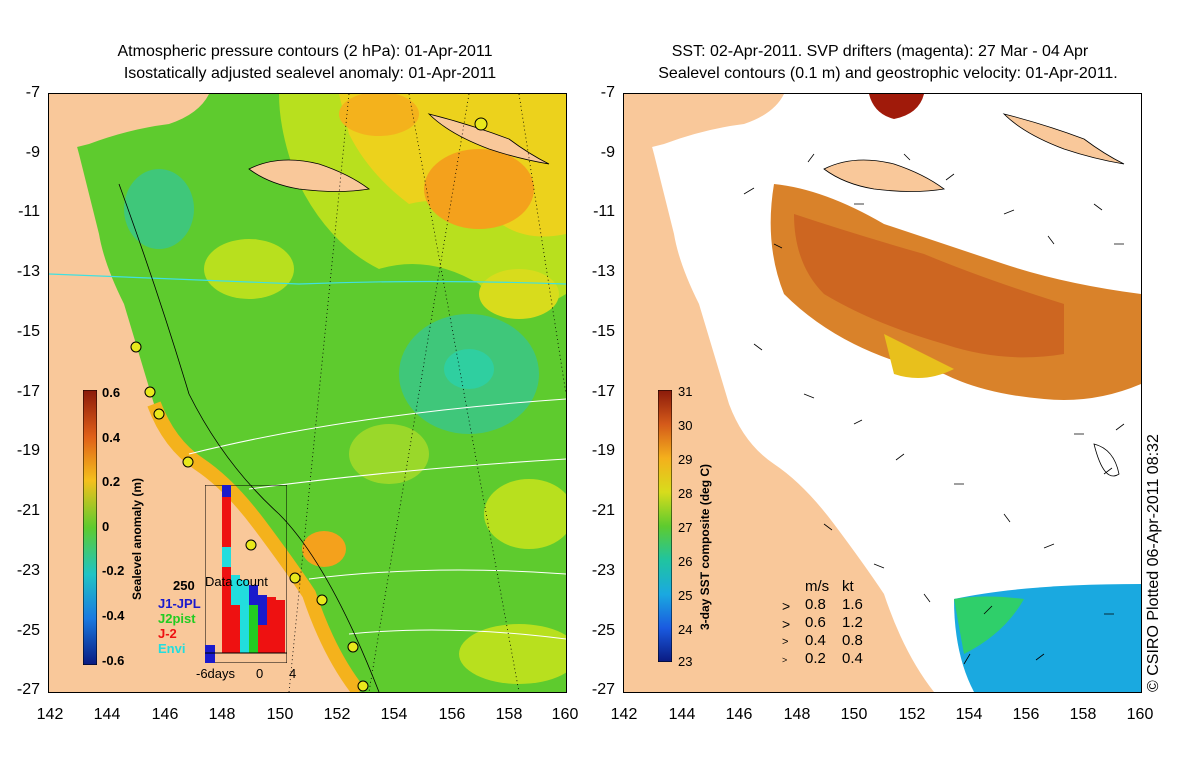  What do you see at coordinates (111, 392) in the screenshot?
I see `left-cb-tick-0: 0.6` at bounding box center [111, 392].